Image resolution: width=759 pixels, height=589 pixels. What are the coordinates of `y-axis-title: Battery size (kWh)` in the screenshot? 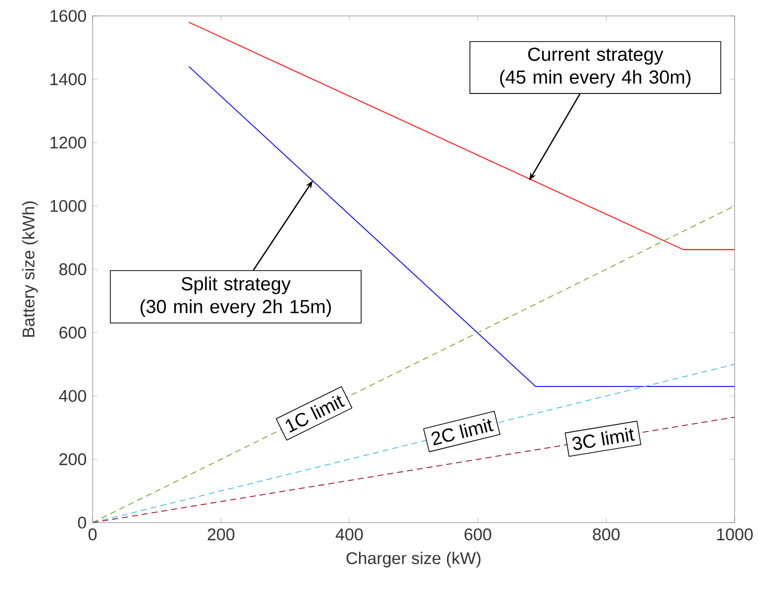 It's located at (30, 269).